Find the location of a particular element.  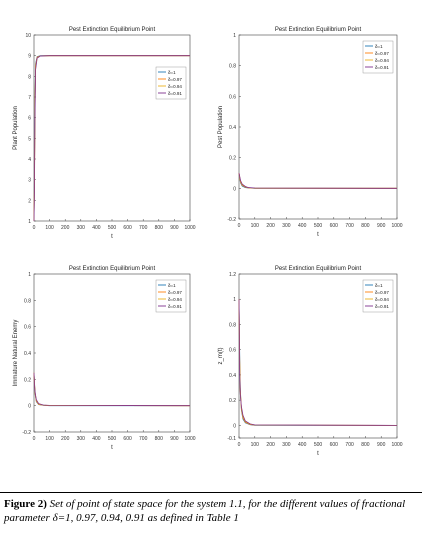

x-axis-label: t is located at coordinates (318, 235).